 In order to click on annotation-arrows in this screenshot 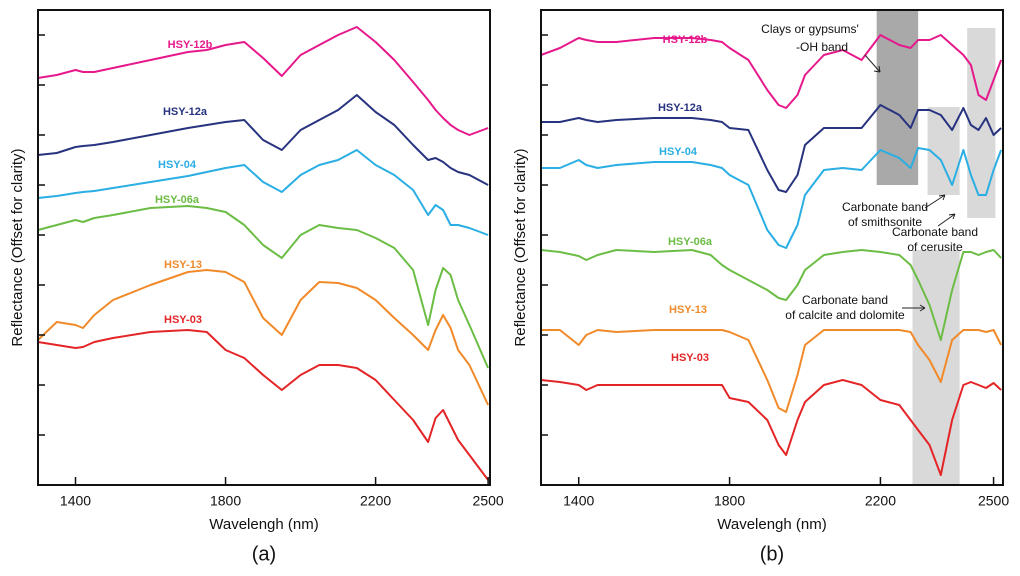, I will do `click(910, 183)`.